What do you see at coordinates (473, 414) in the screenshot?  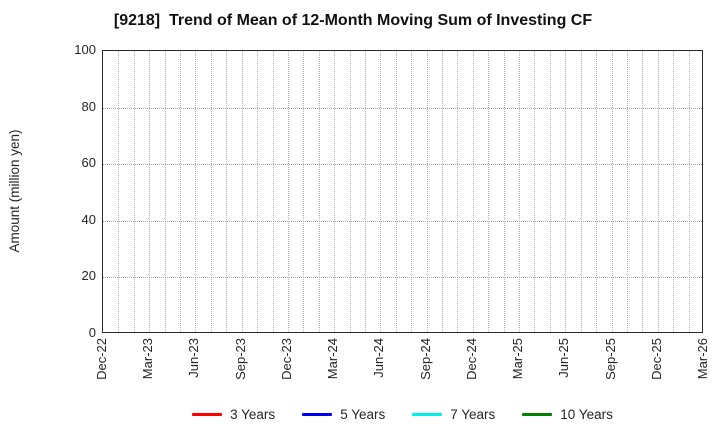 I see `legend-label: 7 Years` at bounding box center [473, 414].